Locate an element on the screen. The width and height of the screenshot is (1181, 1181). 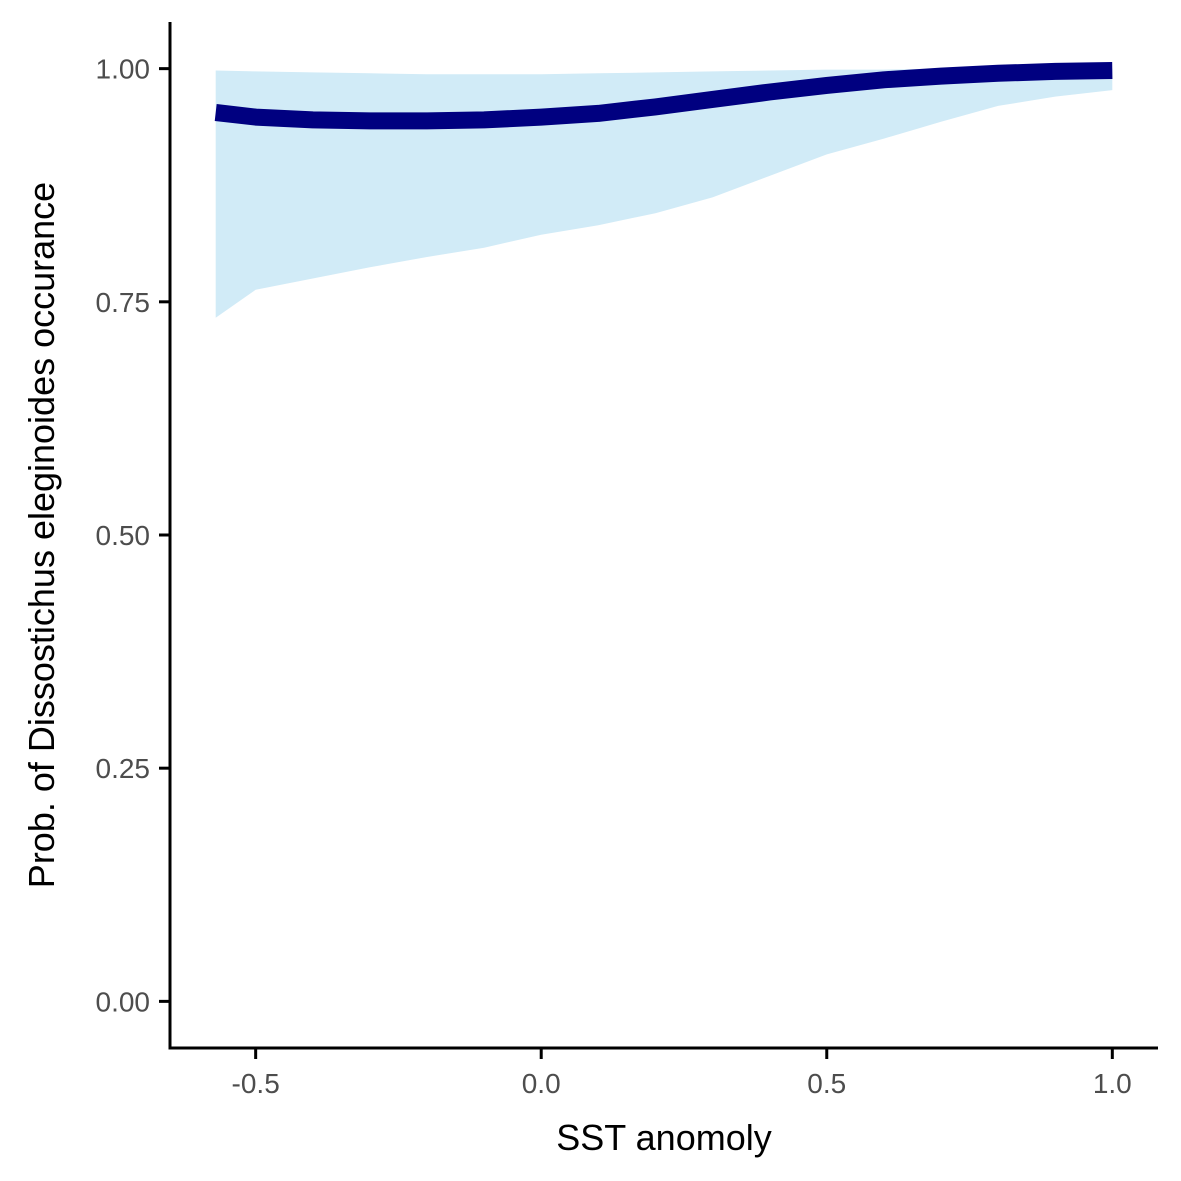
x-tick-label: 0.5 is located at coordinates (826, 1083).